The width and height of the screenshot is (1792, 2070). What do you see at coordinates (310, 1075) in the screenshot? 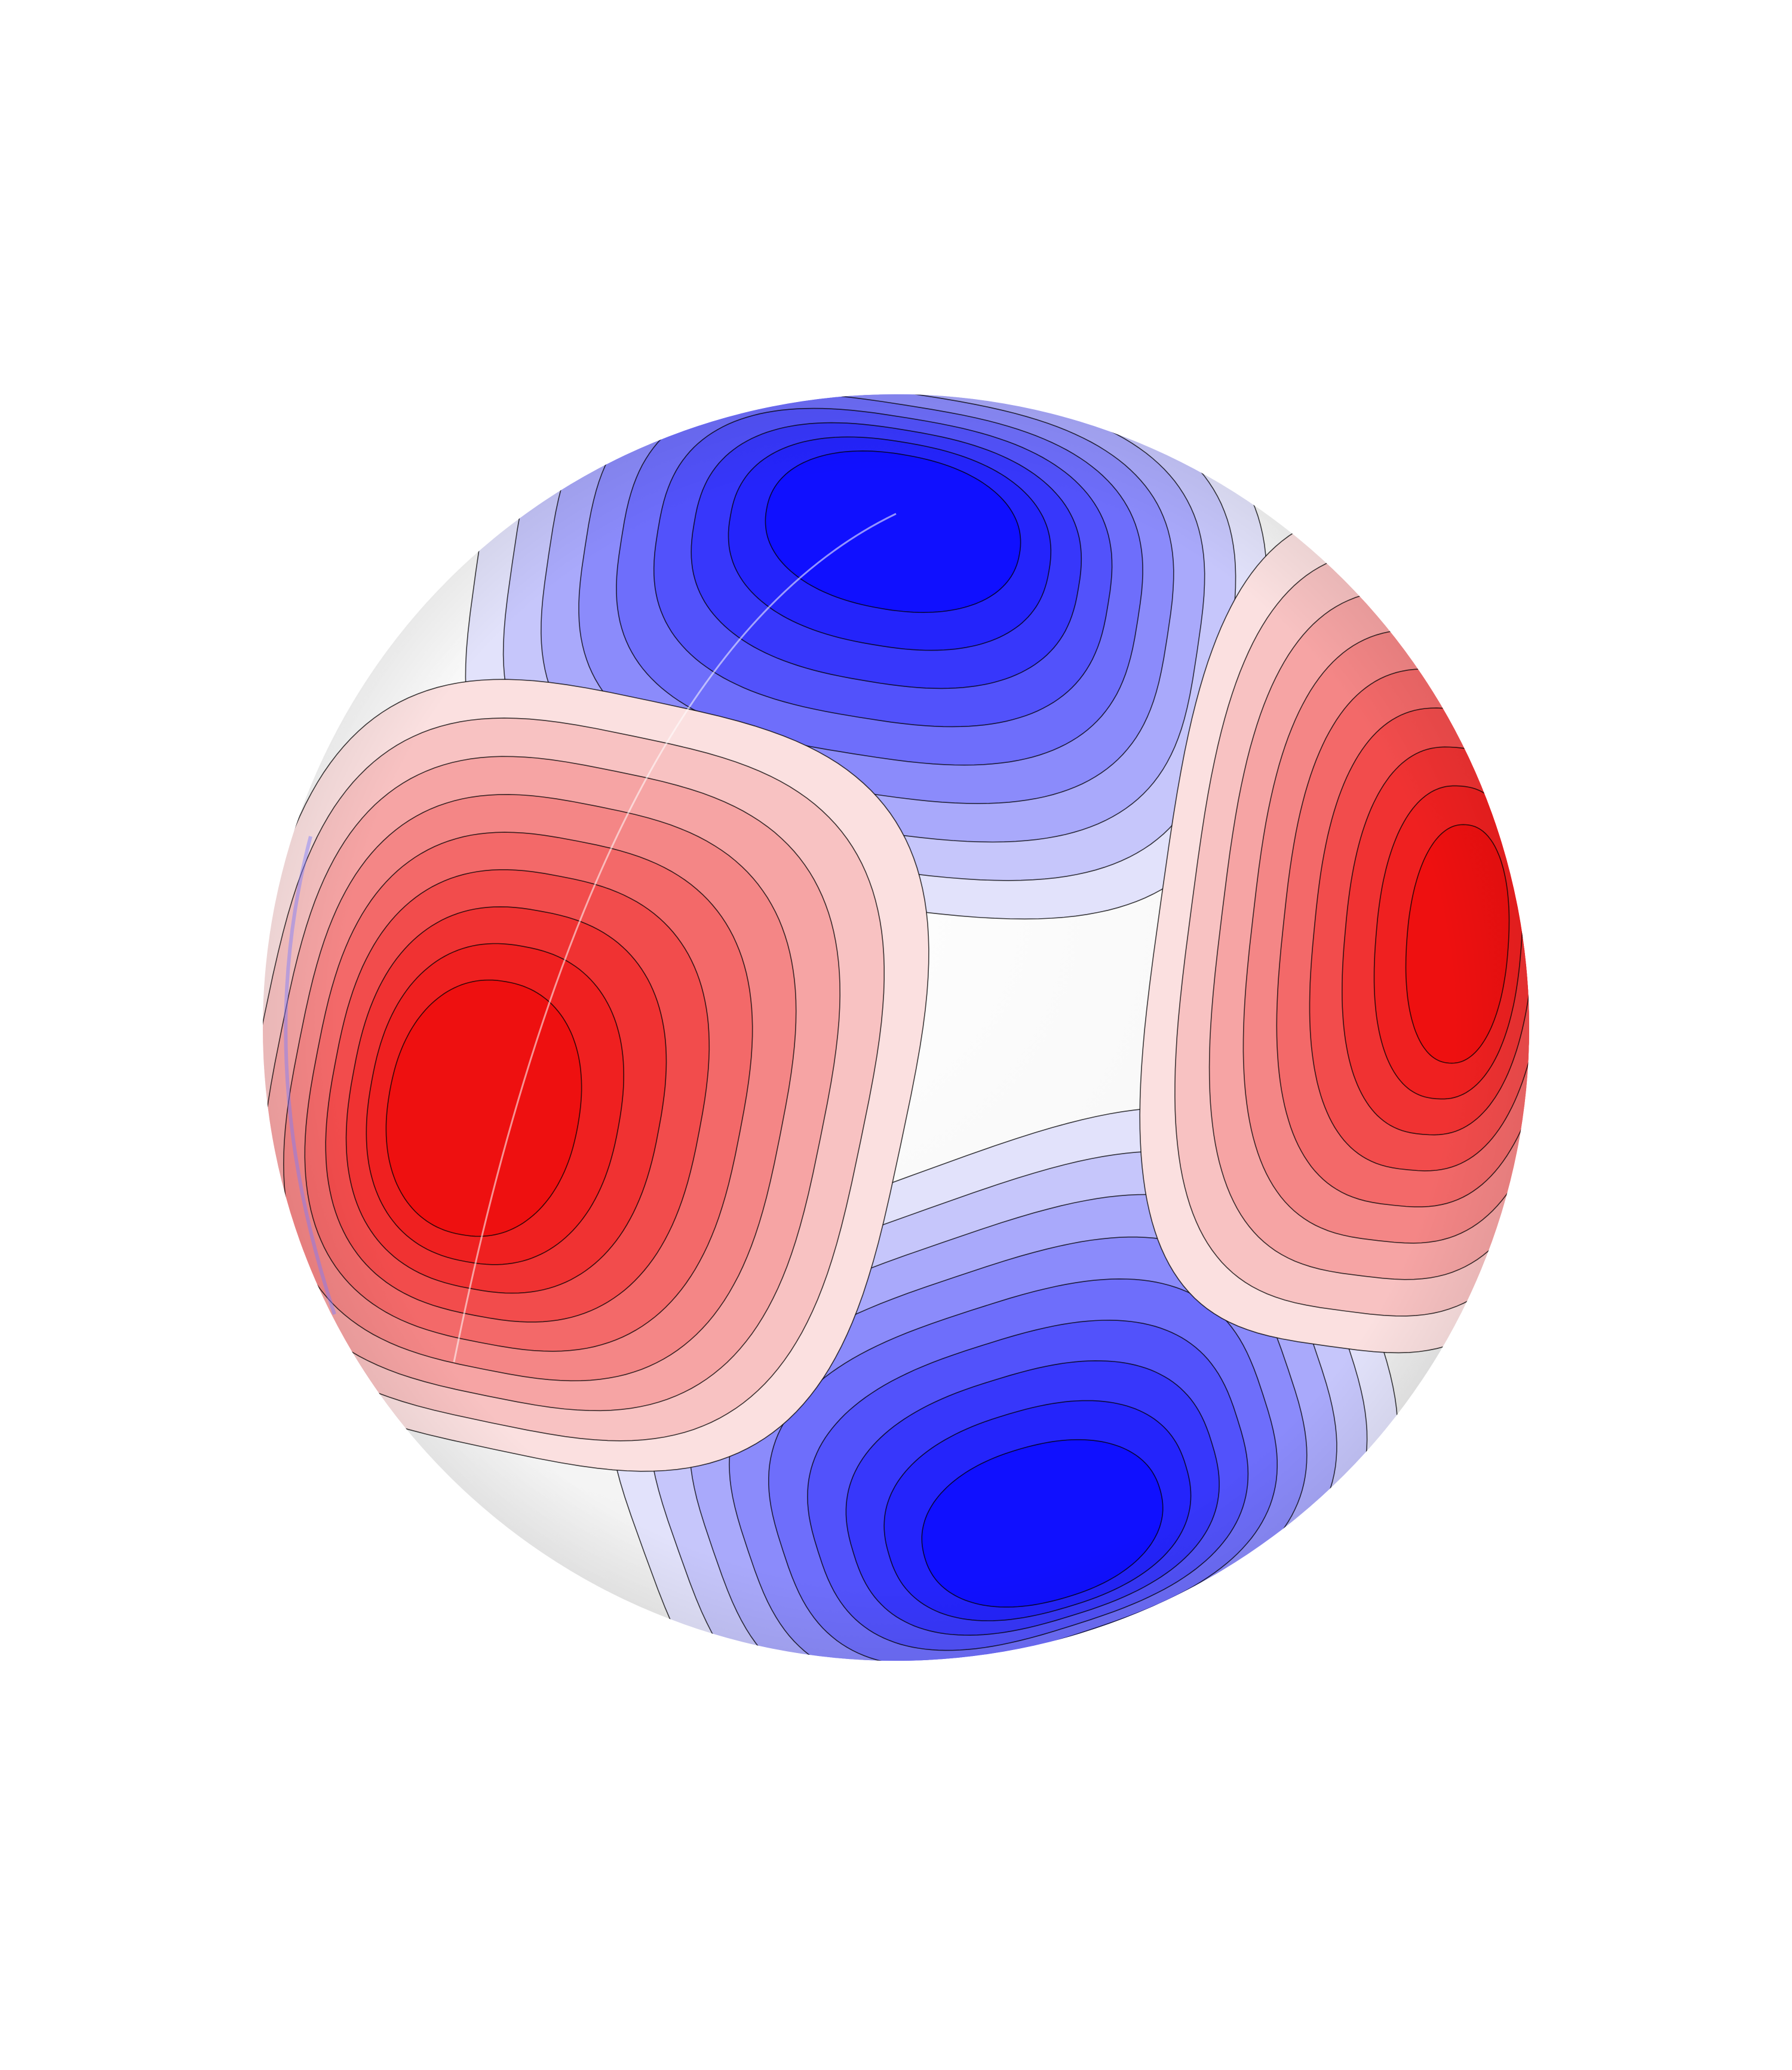
I see `sphere-left-edge-tint` at bounding box center [310, 1075].